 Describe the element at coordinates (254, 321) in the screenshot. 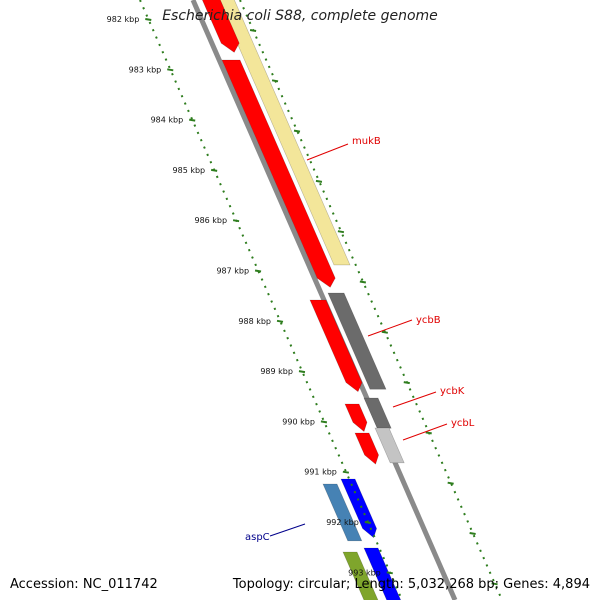

I see `tick-label: 988 kbp` at that location.